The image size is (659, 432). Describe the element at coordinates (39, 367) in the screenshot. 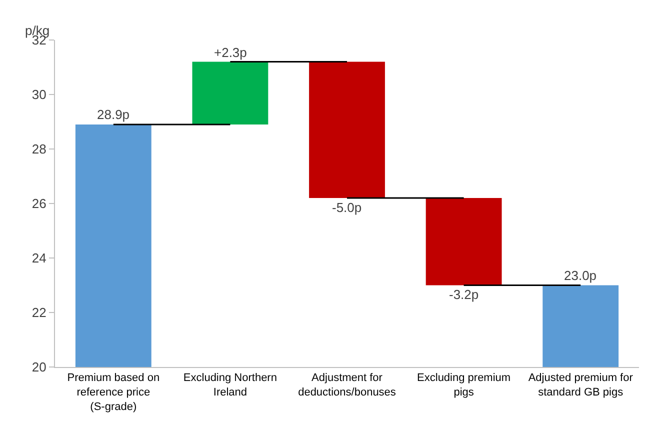

I see `y-tick-label: 20` at that location.